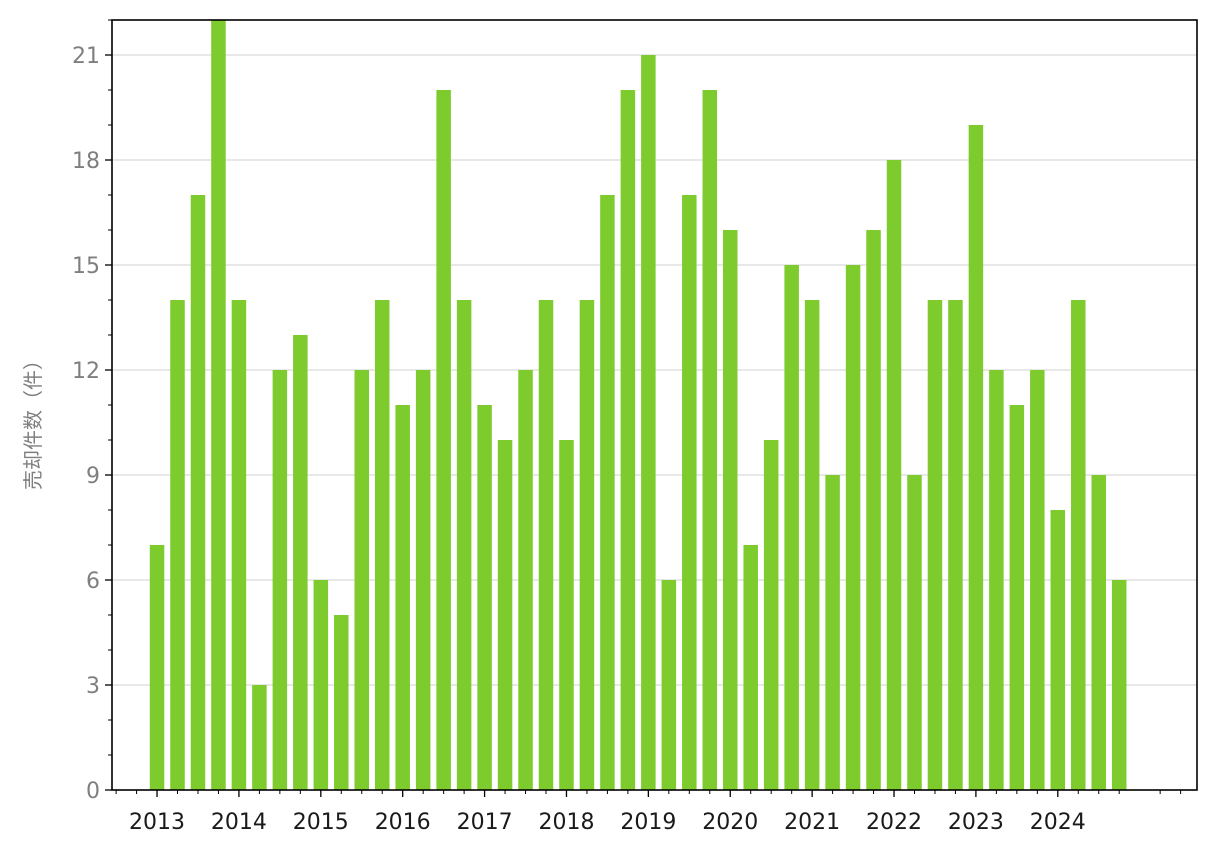  What do you see at coordinates (403, 822) in the screenshot?
I see `x-tick-label: 2016` at bounding box center [403, 822].